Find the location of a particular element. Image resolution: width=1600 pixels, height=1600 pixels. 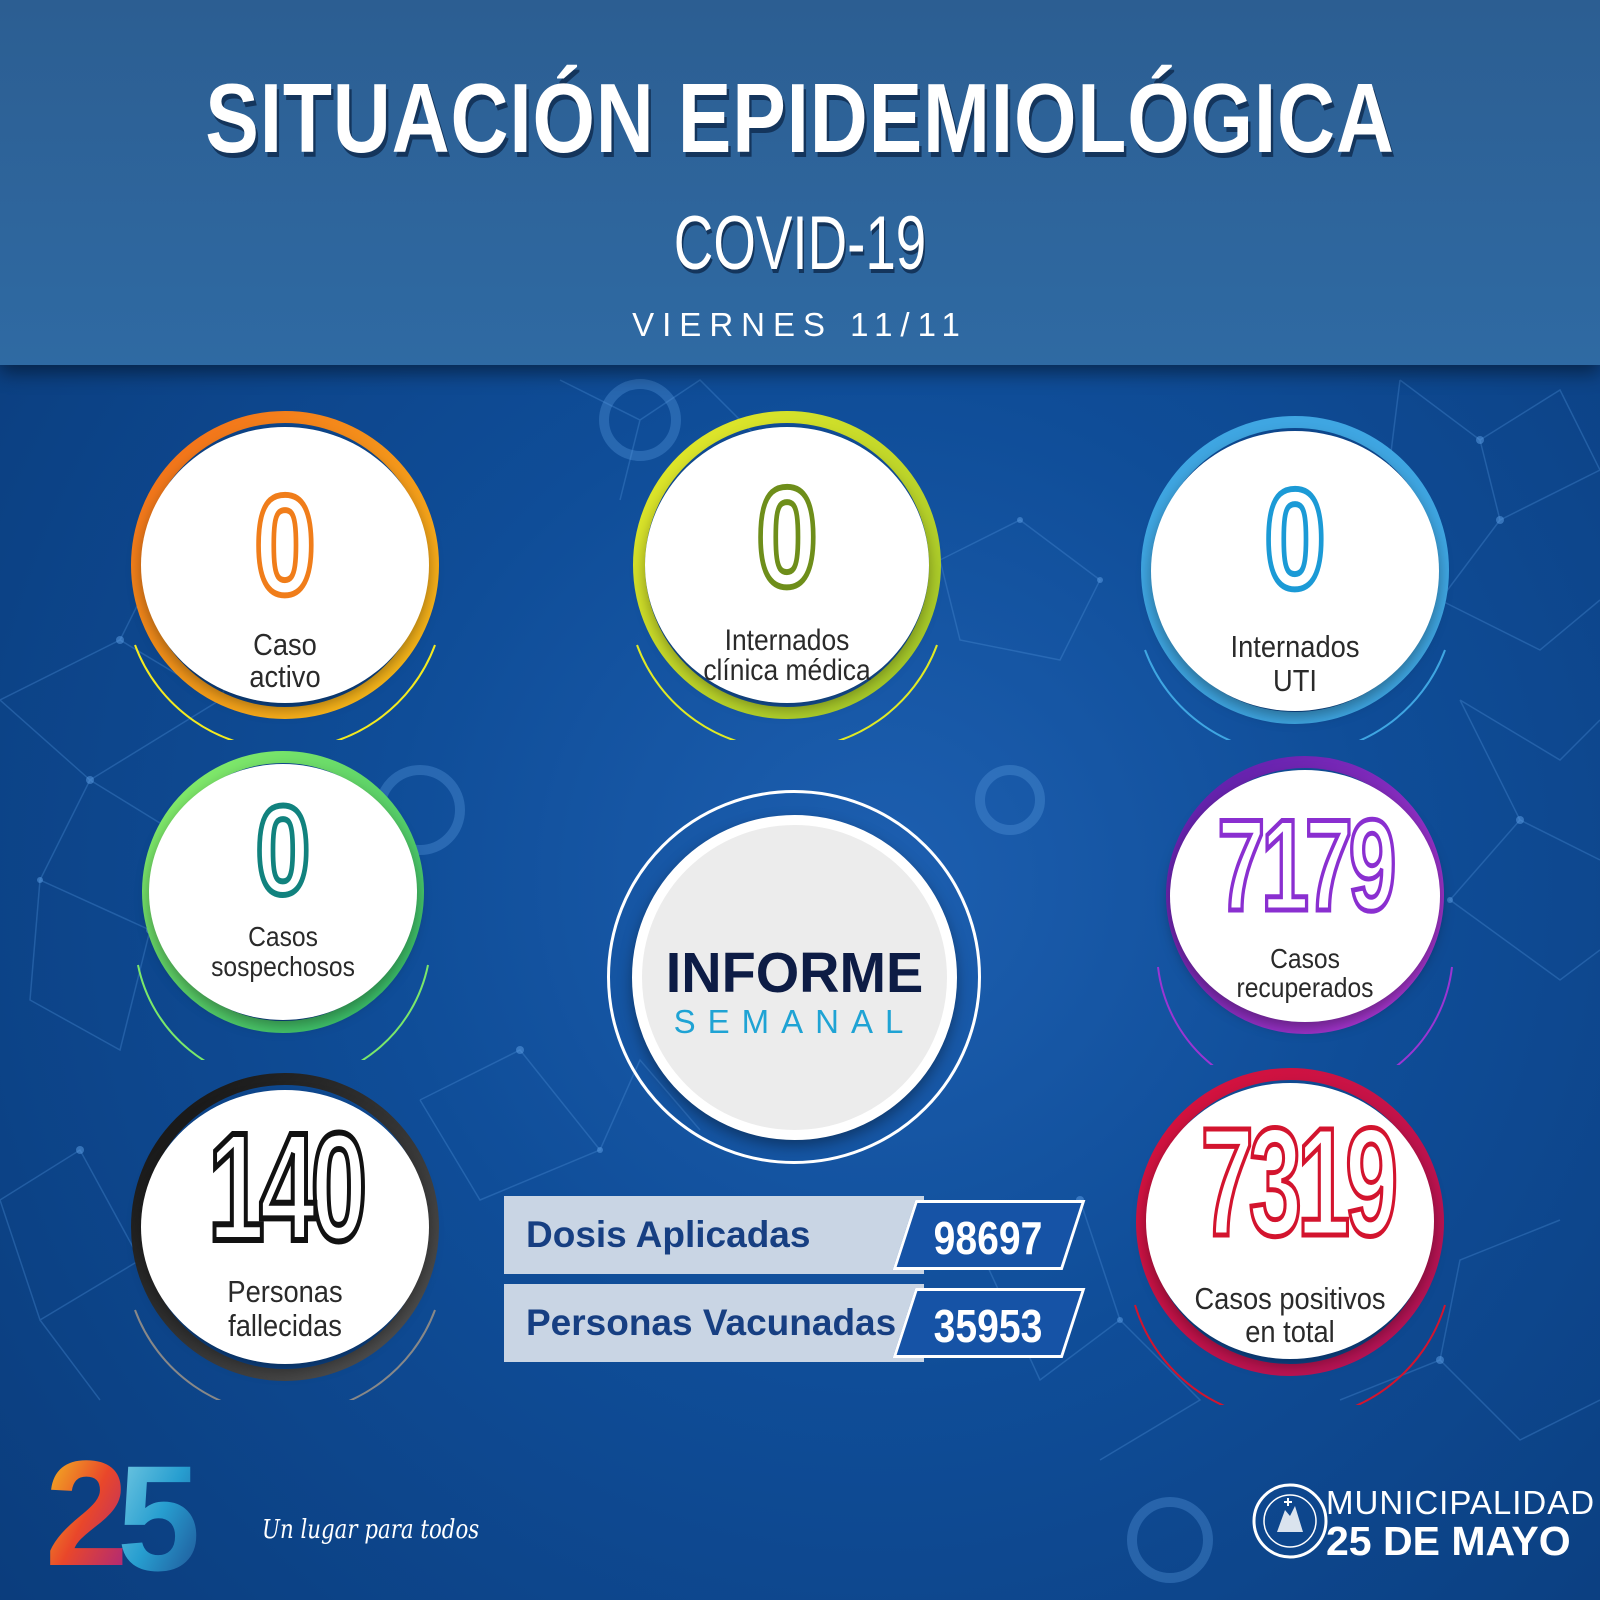

logo-digit-5: 5 is located at coordinates (158, 1507).